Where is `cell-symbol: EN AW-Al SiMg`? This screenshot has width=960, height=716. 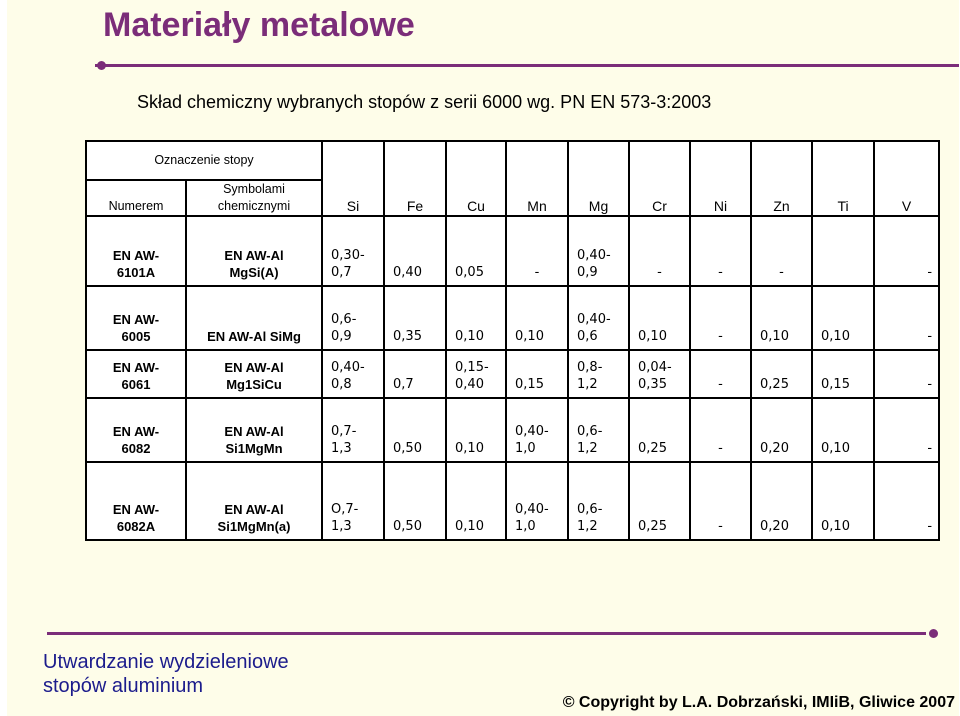
cell-symbol: EN AW-Al SiMg is located at coordinates (254, 318).